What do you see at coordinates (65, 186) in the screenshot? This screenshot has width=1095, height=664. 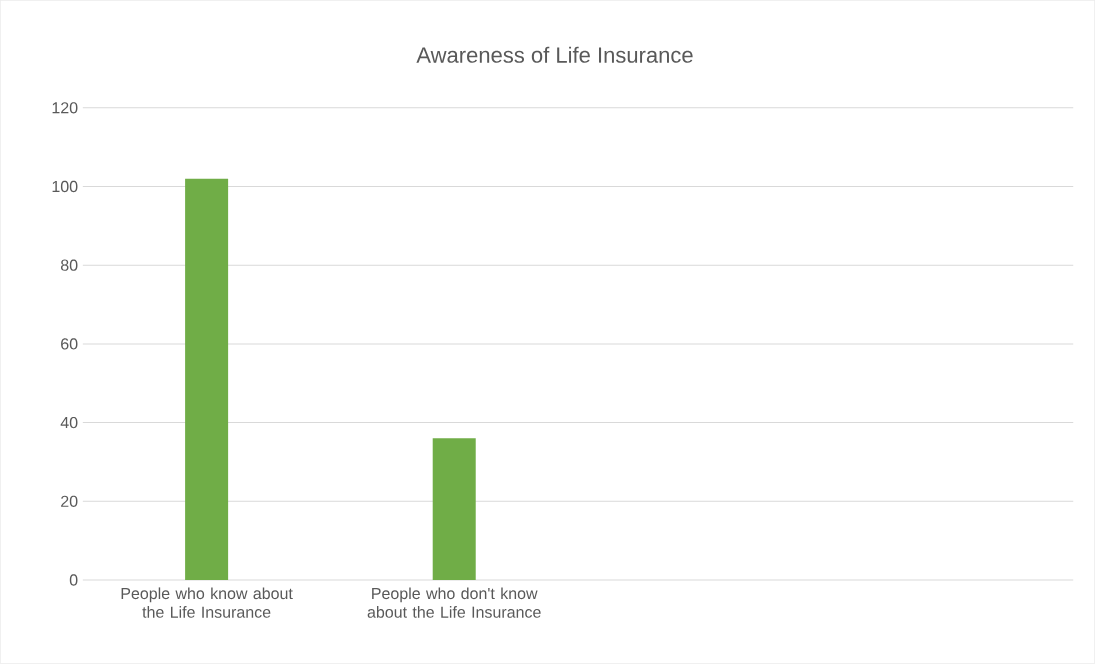 I see `y-tick-label: 100` at bounding box center [65, 186].